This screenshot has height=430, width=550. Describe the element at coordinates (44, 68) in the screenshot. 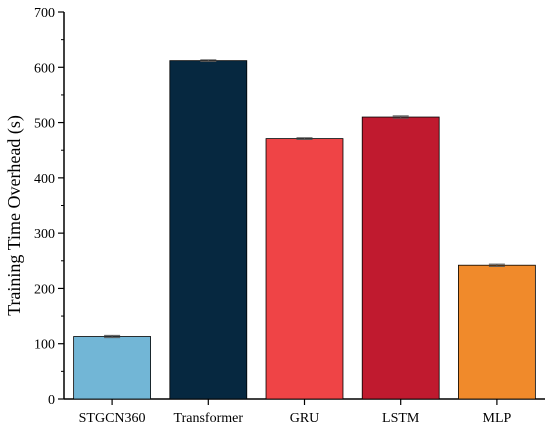

I see `y-tick-label: 600` at that location.